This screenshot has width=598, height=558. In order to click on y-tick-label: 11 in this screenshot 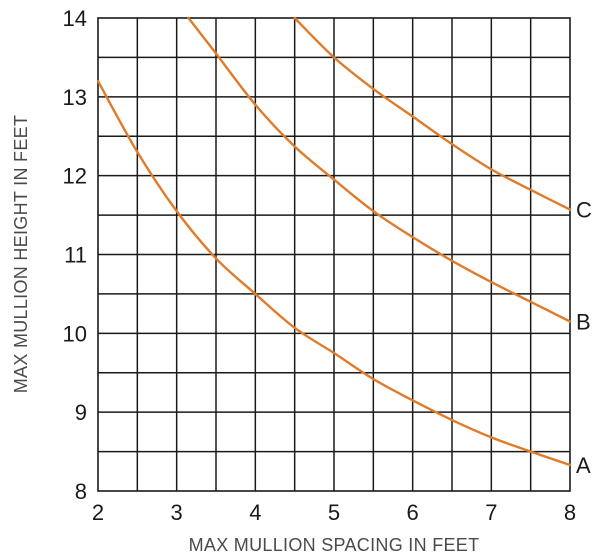, I will do `click(75, 255)`.